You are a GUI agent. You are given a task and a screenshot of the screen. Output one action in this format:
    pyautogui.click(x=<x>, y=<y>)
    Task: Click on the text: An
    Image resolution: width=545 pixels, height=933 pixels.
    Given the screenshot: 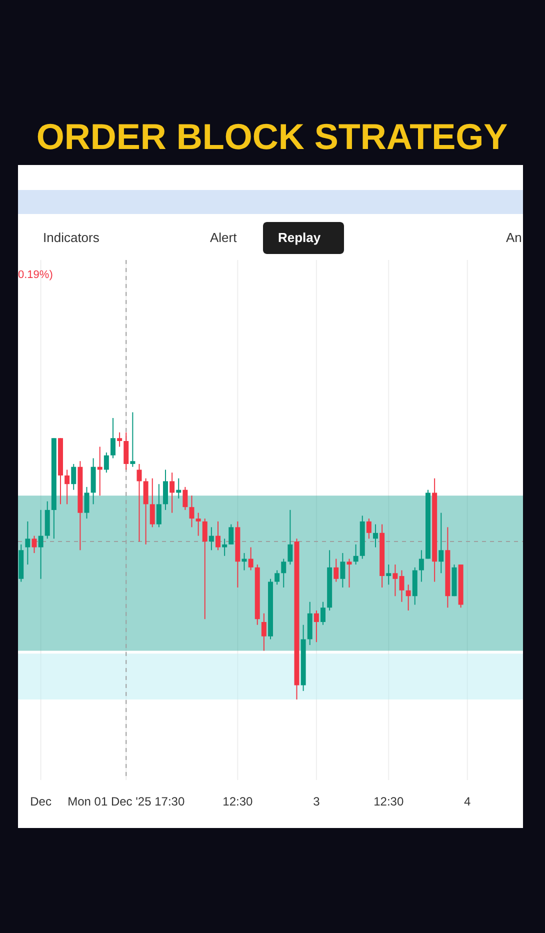 What is the action you would take?
    pyautogui.click(x=514, y=237)
    